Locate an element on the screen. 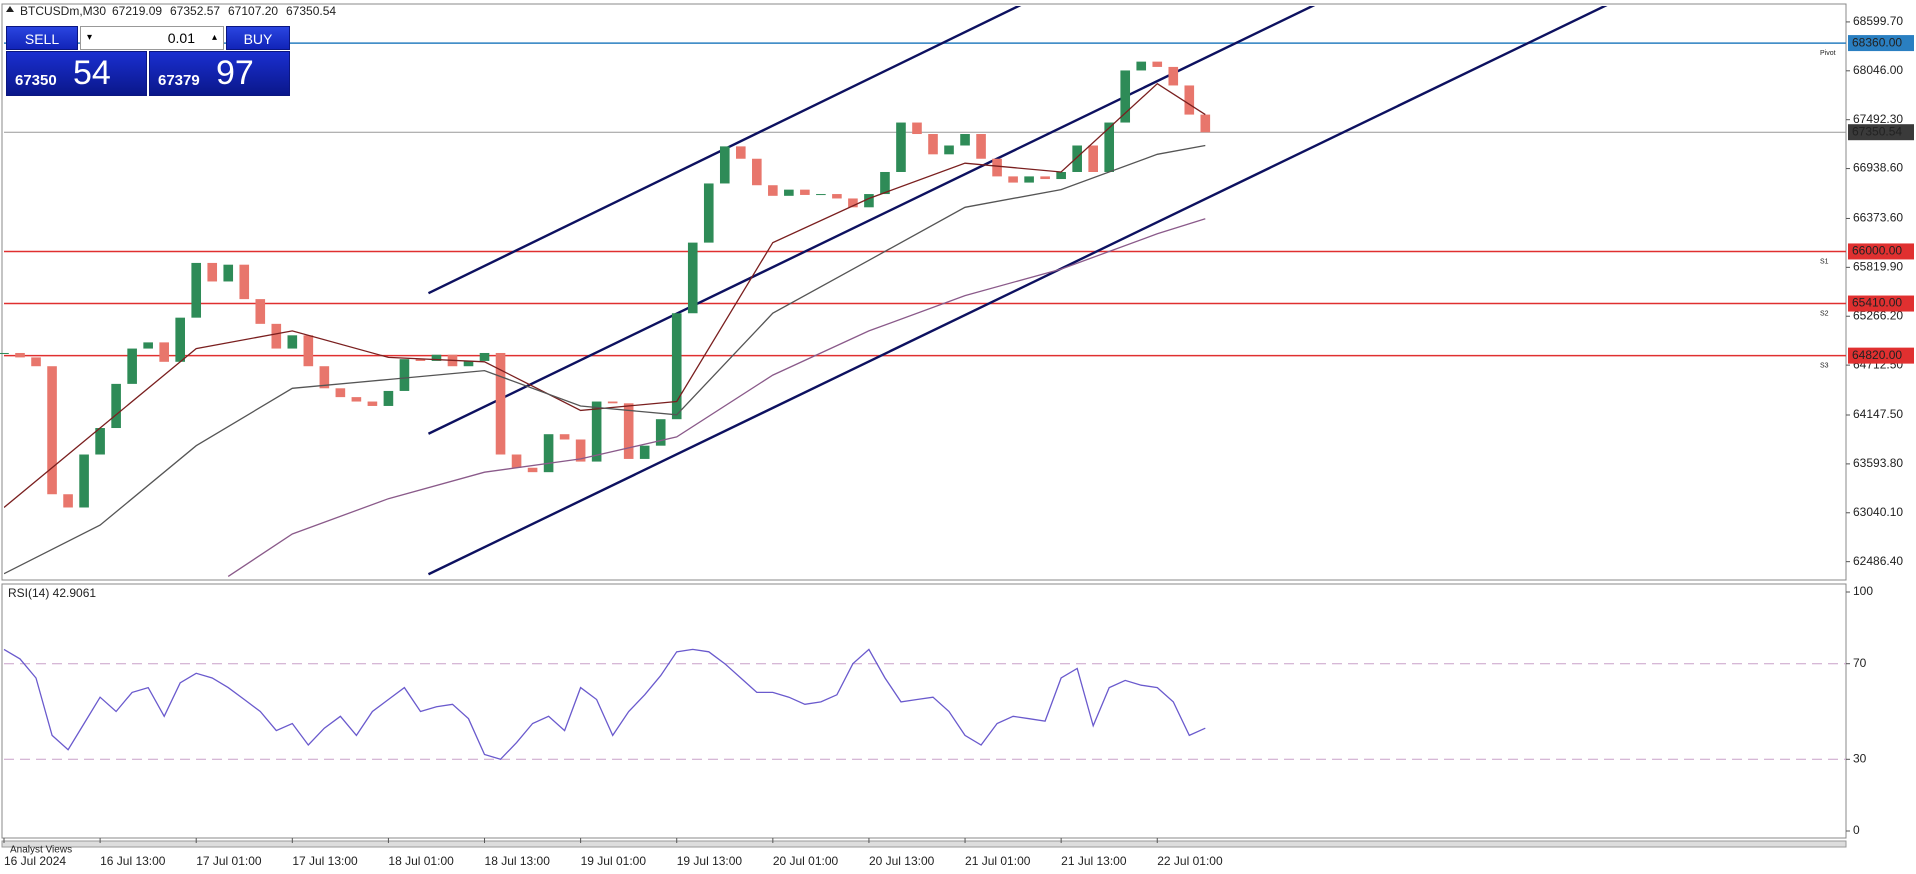 The image size is (1916, 874). x-tick-label: 21 Jul 13:00 is located at coordinates (1094, 861).